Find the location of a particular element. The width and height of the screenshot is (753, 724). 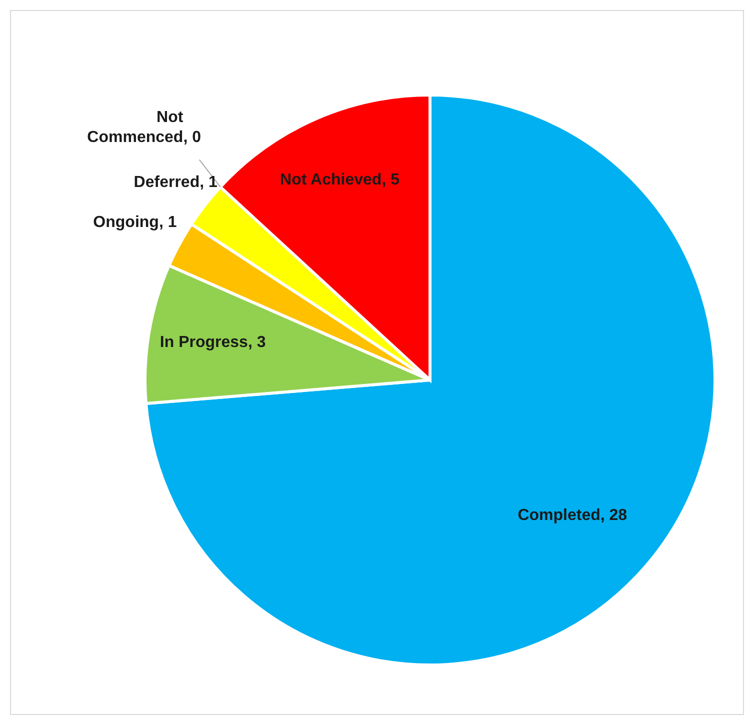

slice-label: Deferred is located at coordinates (167, 182).